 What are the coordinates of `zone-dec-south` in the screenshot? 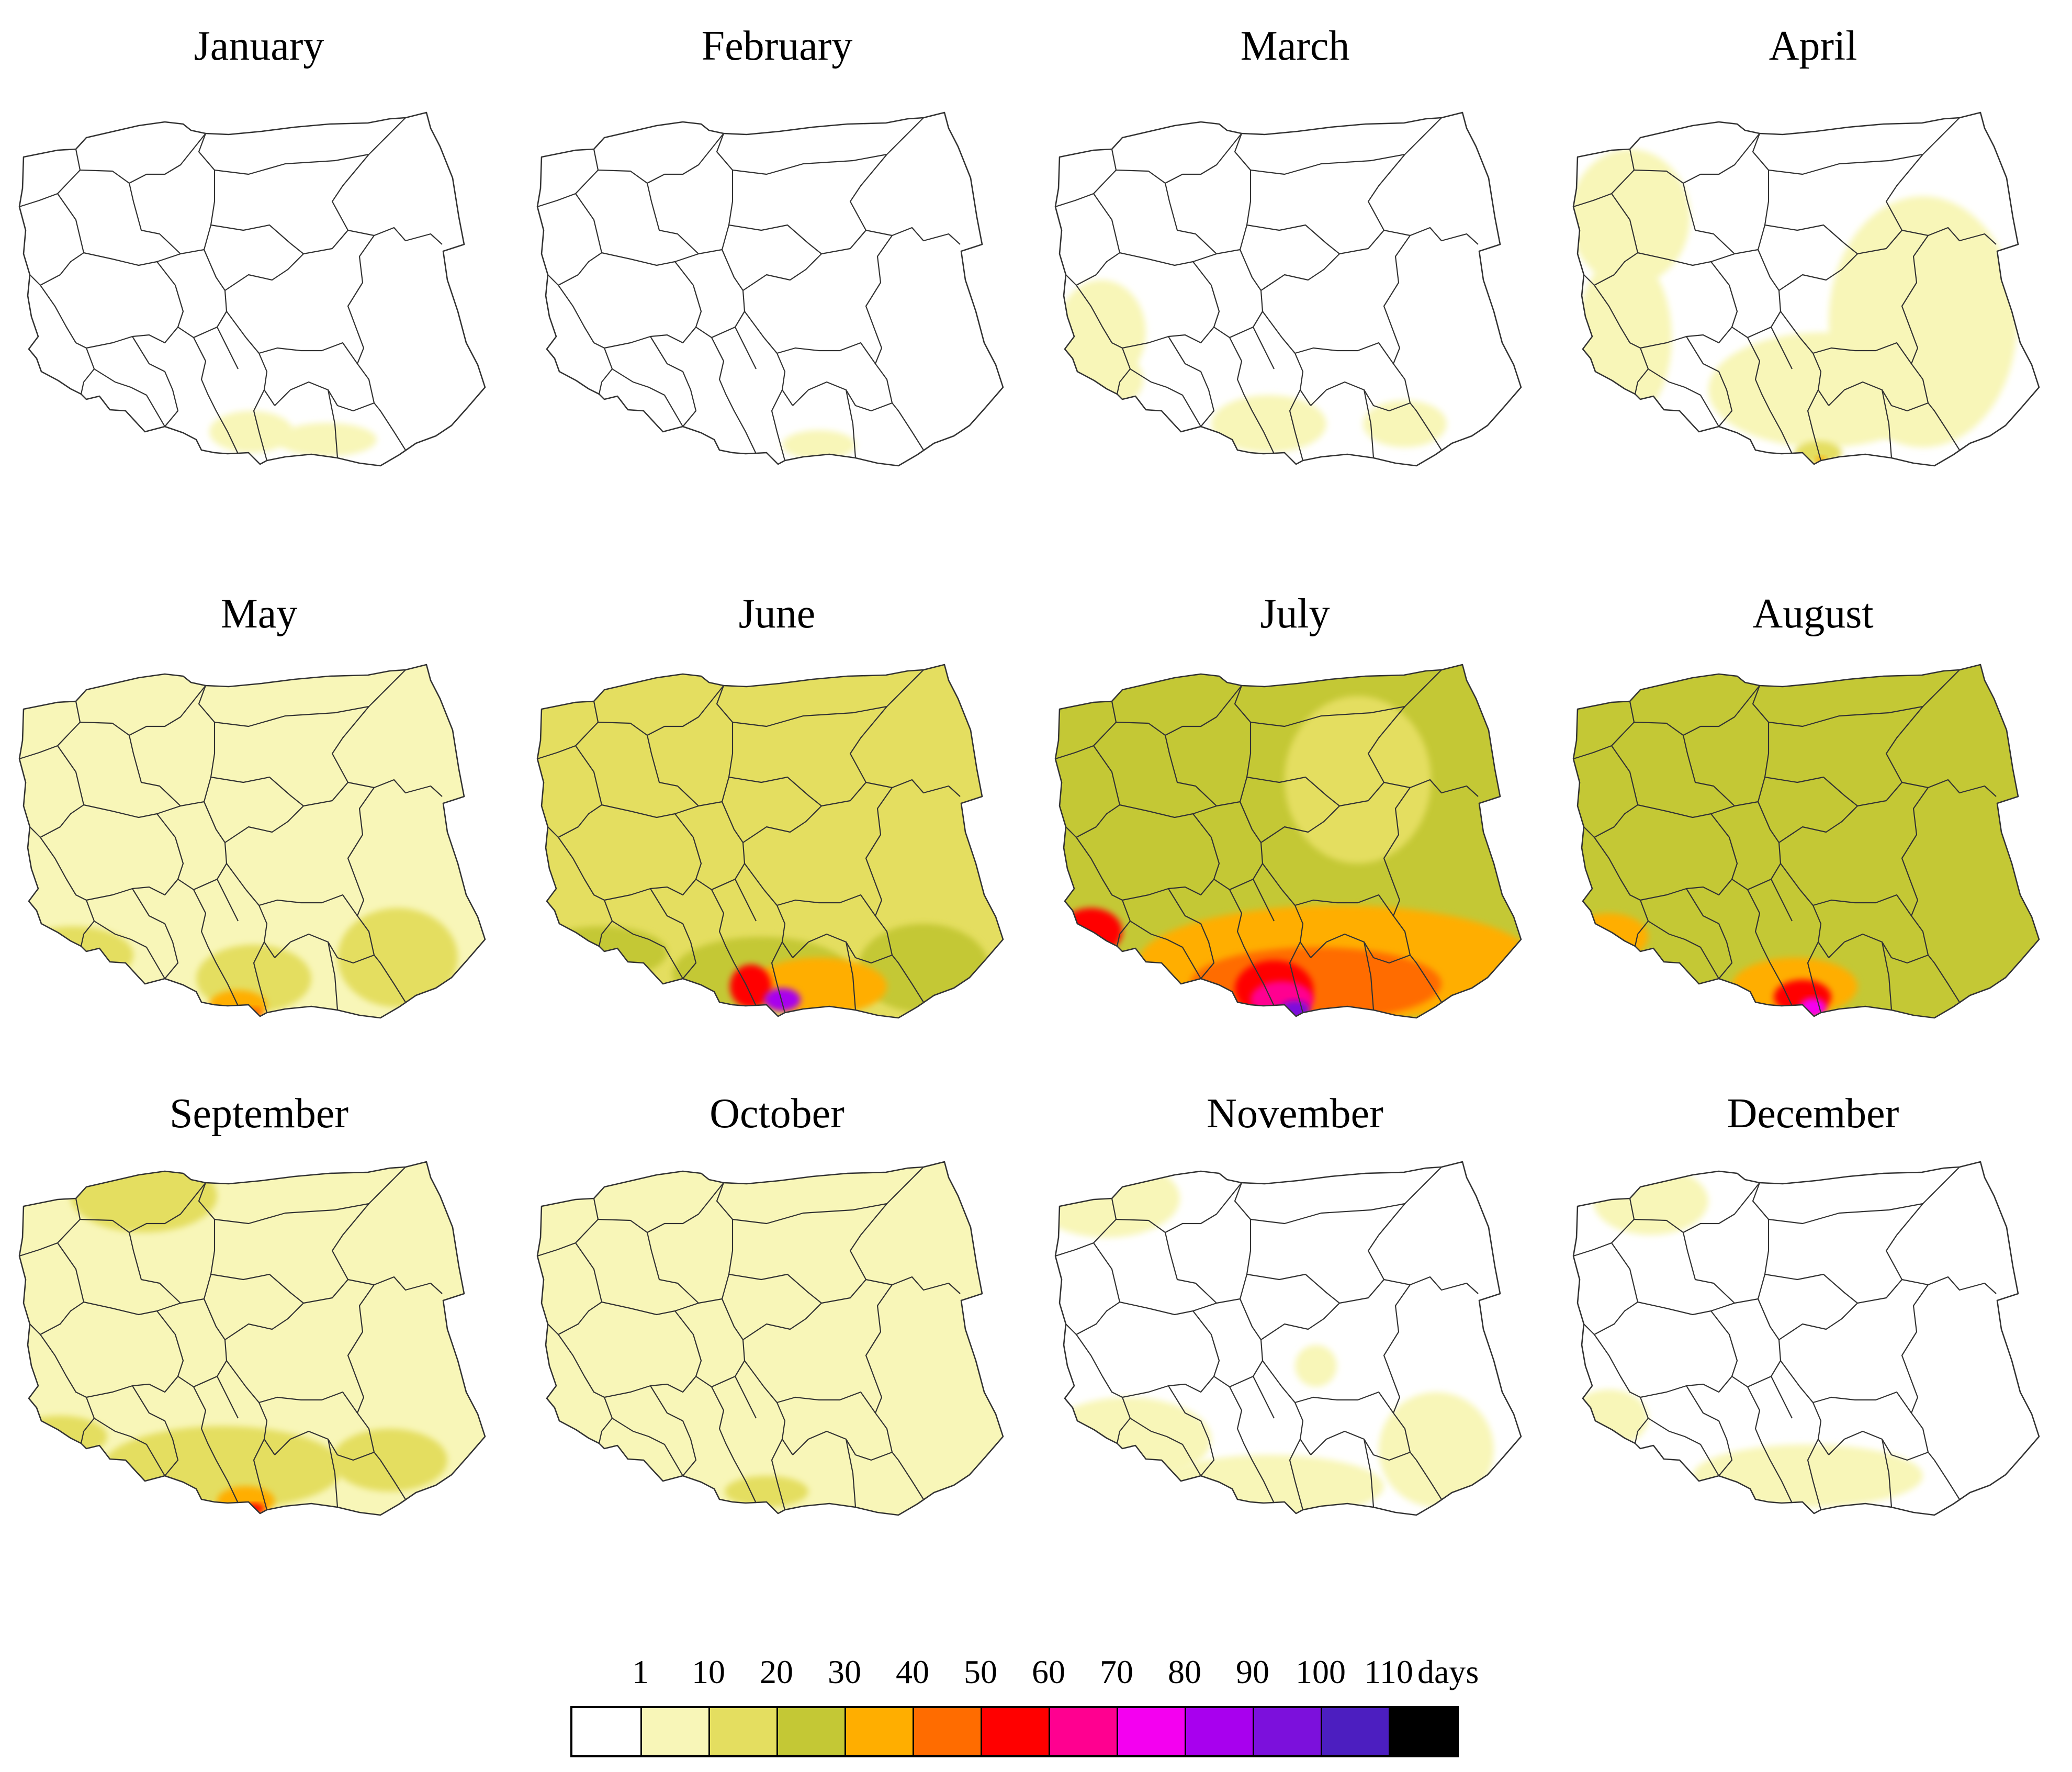 It's located at (1808, 1476).